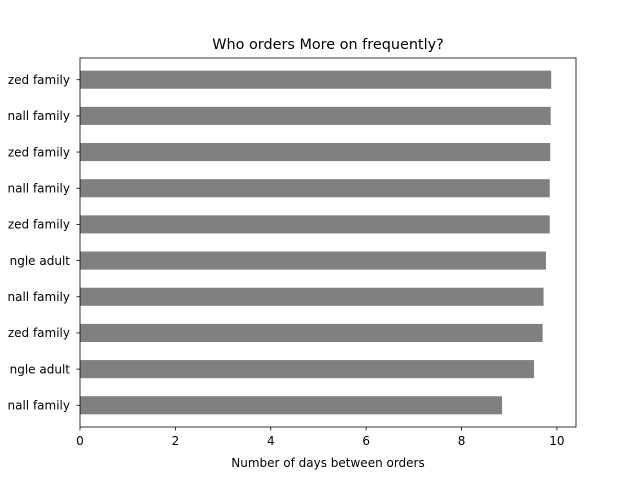  I want to click on x-axis-title: Number of days between orders, so click(328, 463).